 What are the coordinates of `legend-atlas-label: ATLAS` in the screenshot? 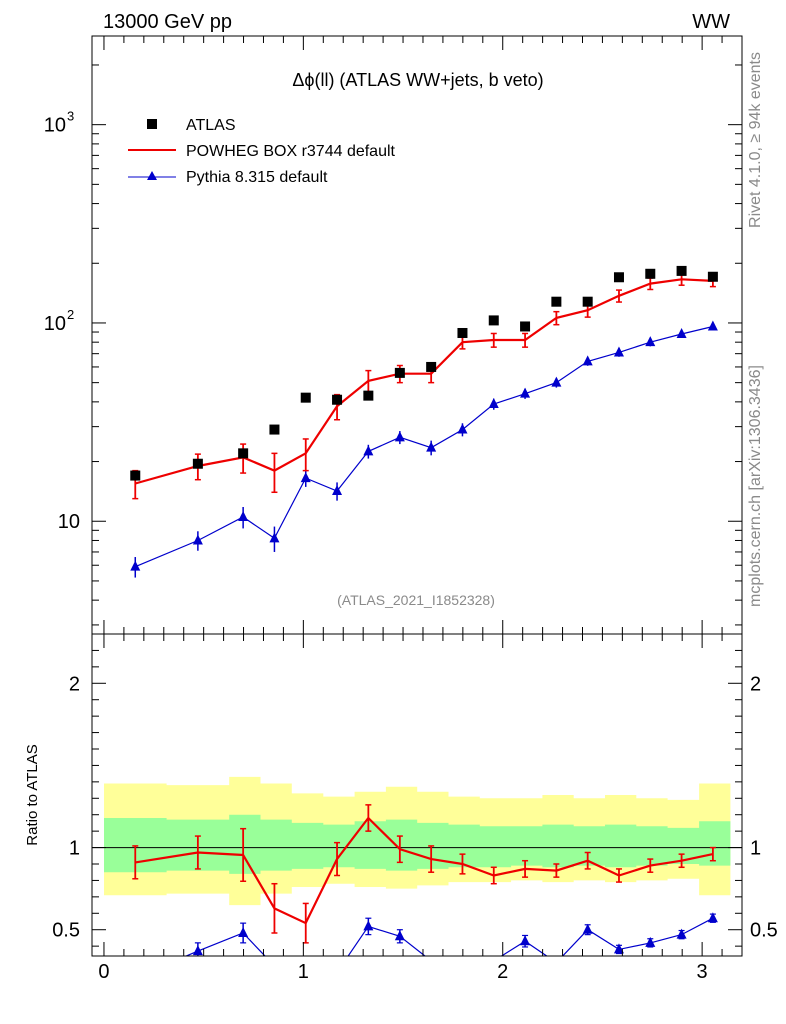 It's located at (211, 125).